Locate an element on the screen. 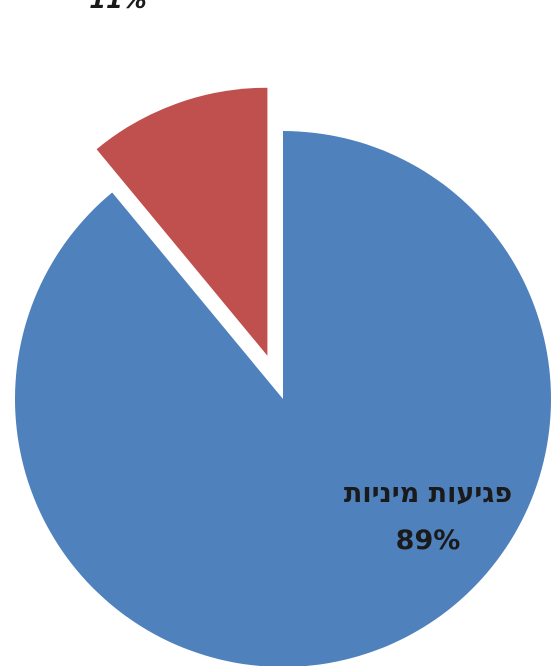  slice-value-label-0: 89% is located at coordinates (428, 540).